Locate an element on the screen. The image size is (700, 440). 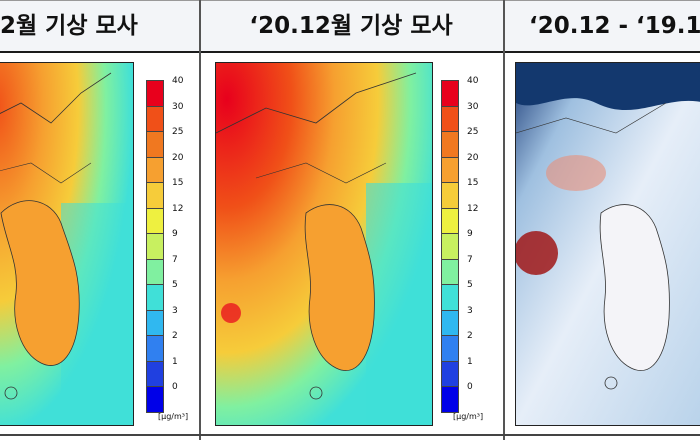
title-right: ‘20.12 - ‘19.12월 is located at coordinates (614, 26).